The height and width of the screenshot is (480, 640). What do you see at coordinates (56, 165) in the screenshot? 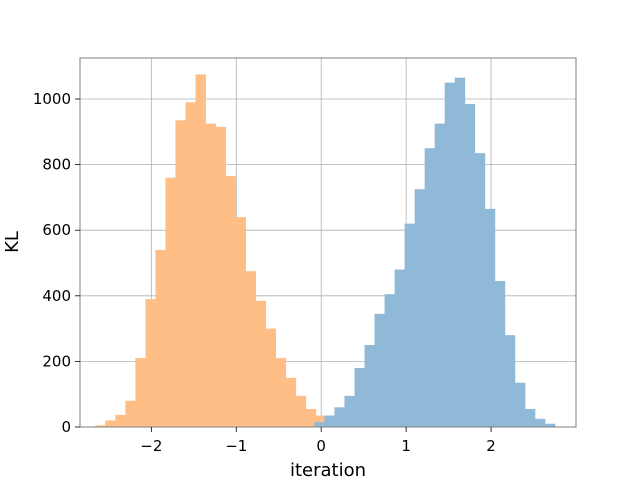
I see `y-tick-label: 800` at bounding box center [56, 165].